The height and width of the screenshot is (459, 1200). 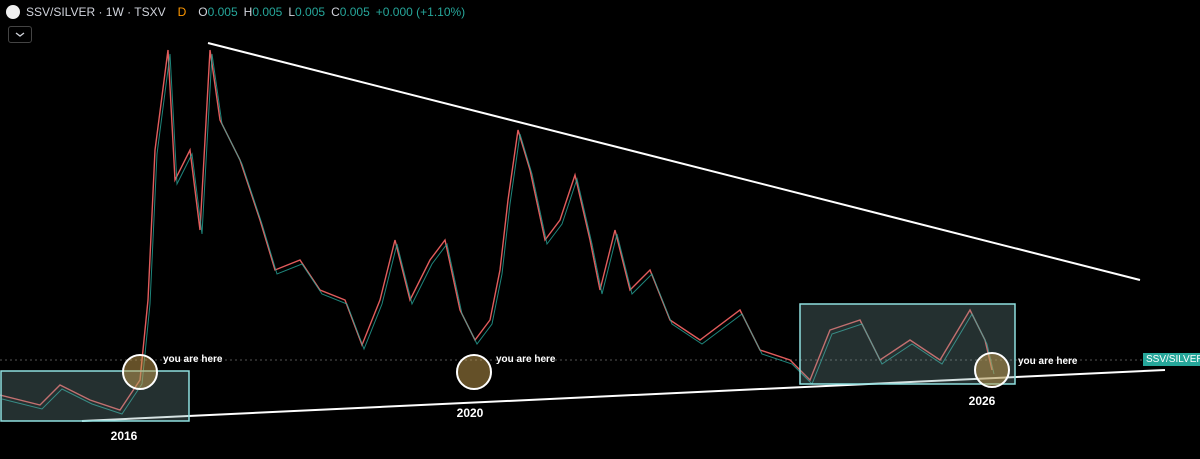 What do you see at coordinates (124, 436) in the screenshot?
I see `year-label: 2016` at bounding box center [124, 436].